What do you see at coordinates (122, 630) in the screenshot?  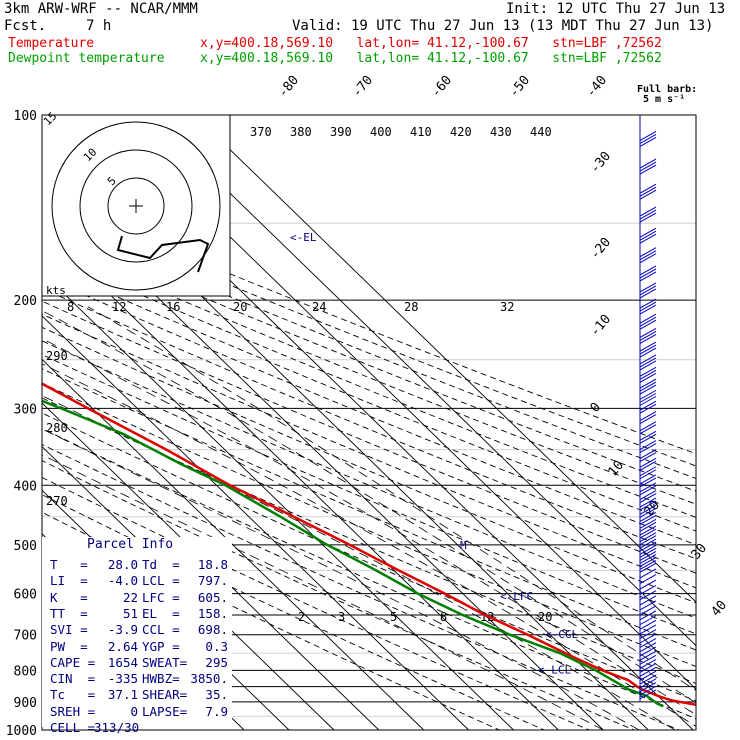 I see `parcel-param-value: -3.9` at bounding box center [122, 630].